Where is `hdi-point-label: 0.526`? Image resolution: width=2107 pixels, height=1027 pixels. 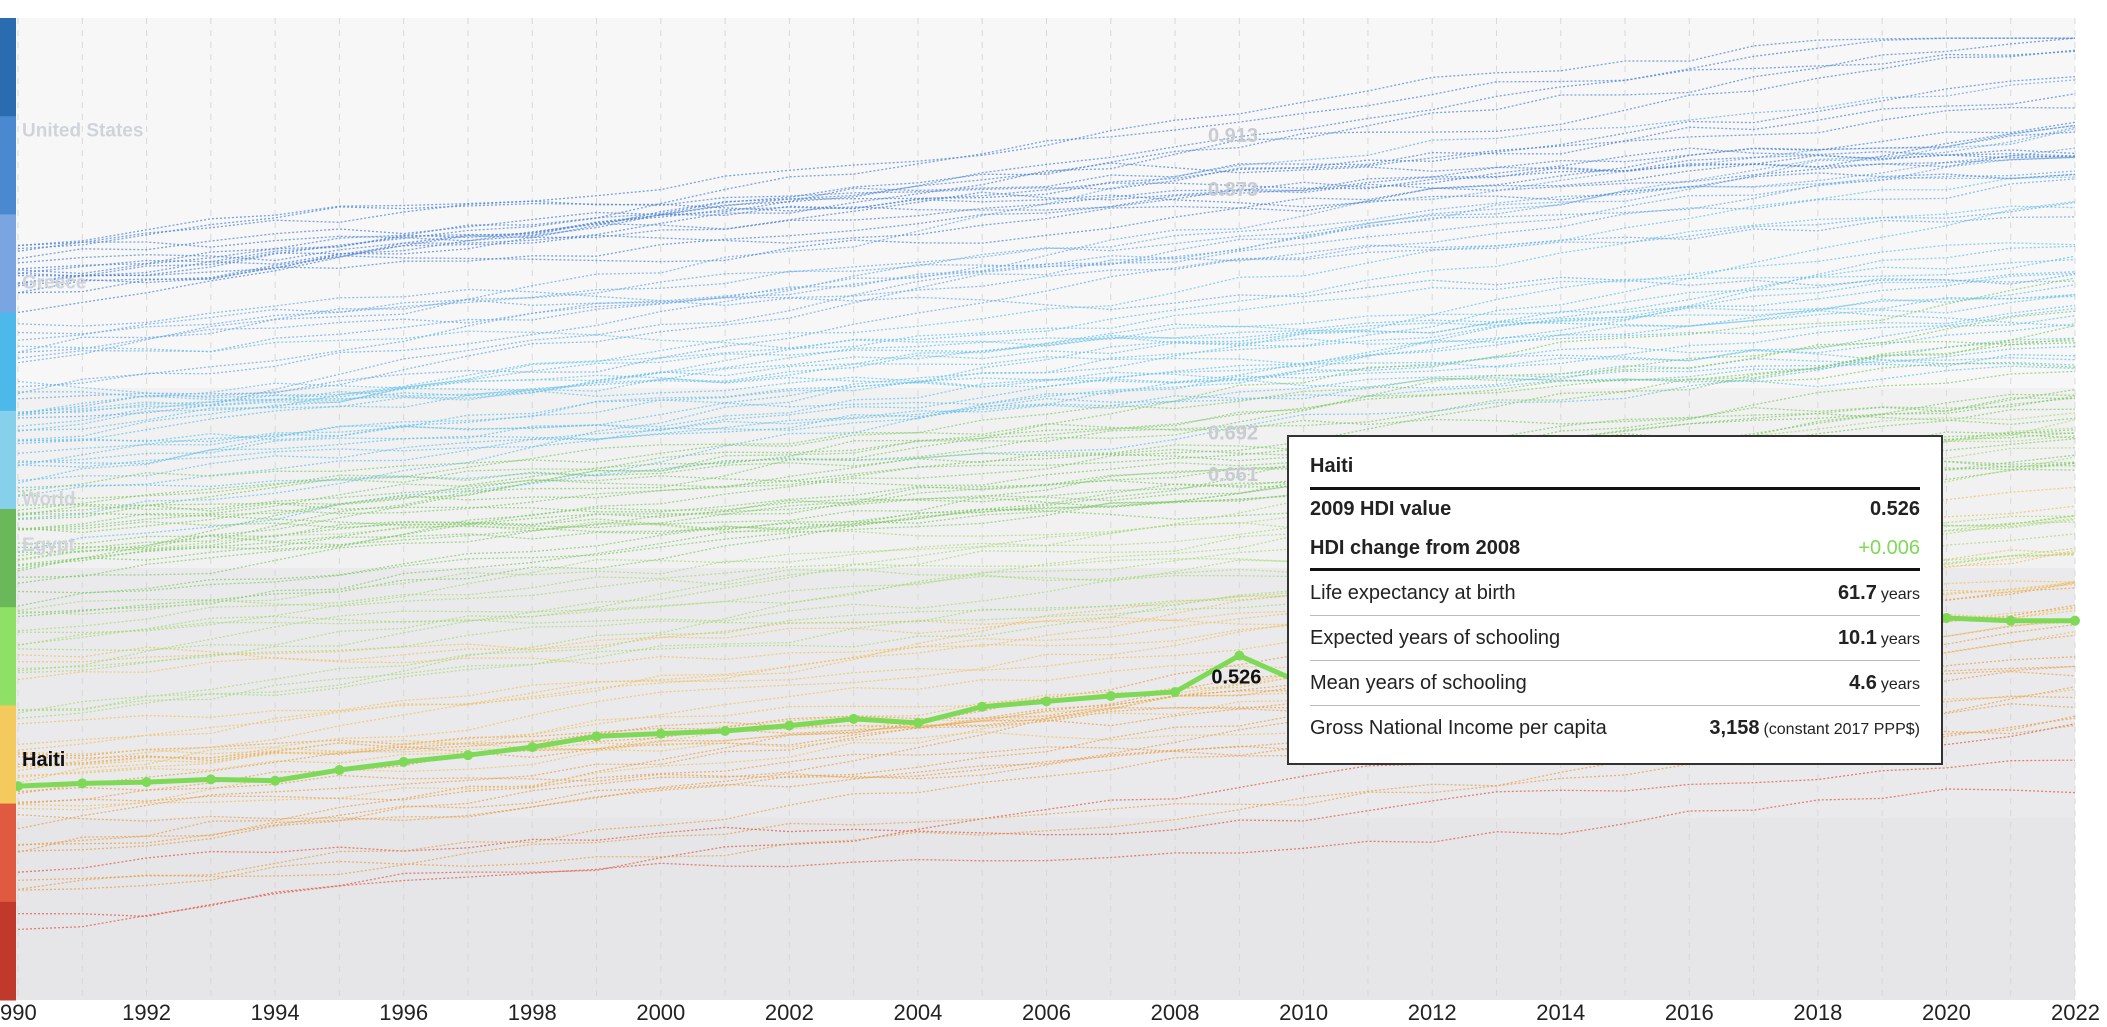
hdi-point-label: 0.526 is located at coordinates (1236, 678).